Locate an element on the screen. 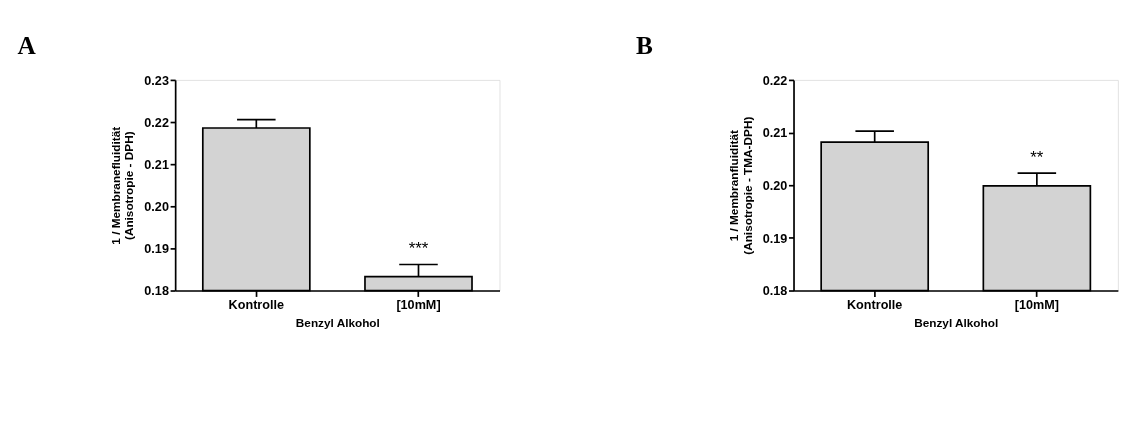 The width and height of the screenshot is (1123, 437). annotation: *** is located at coordinates (418, 249).